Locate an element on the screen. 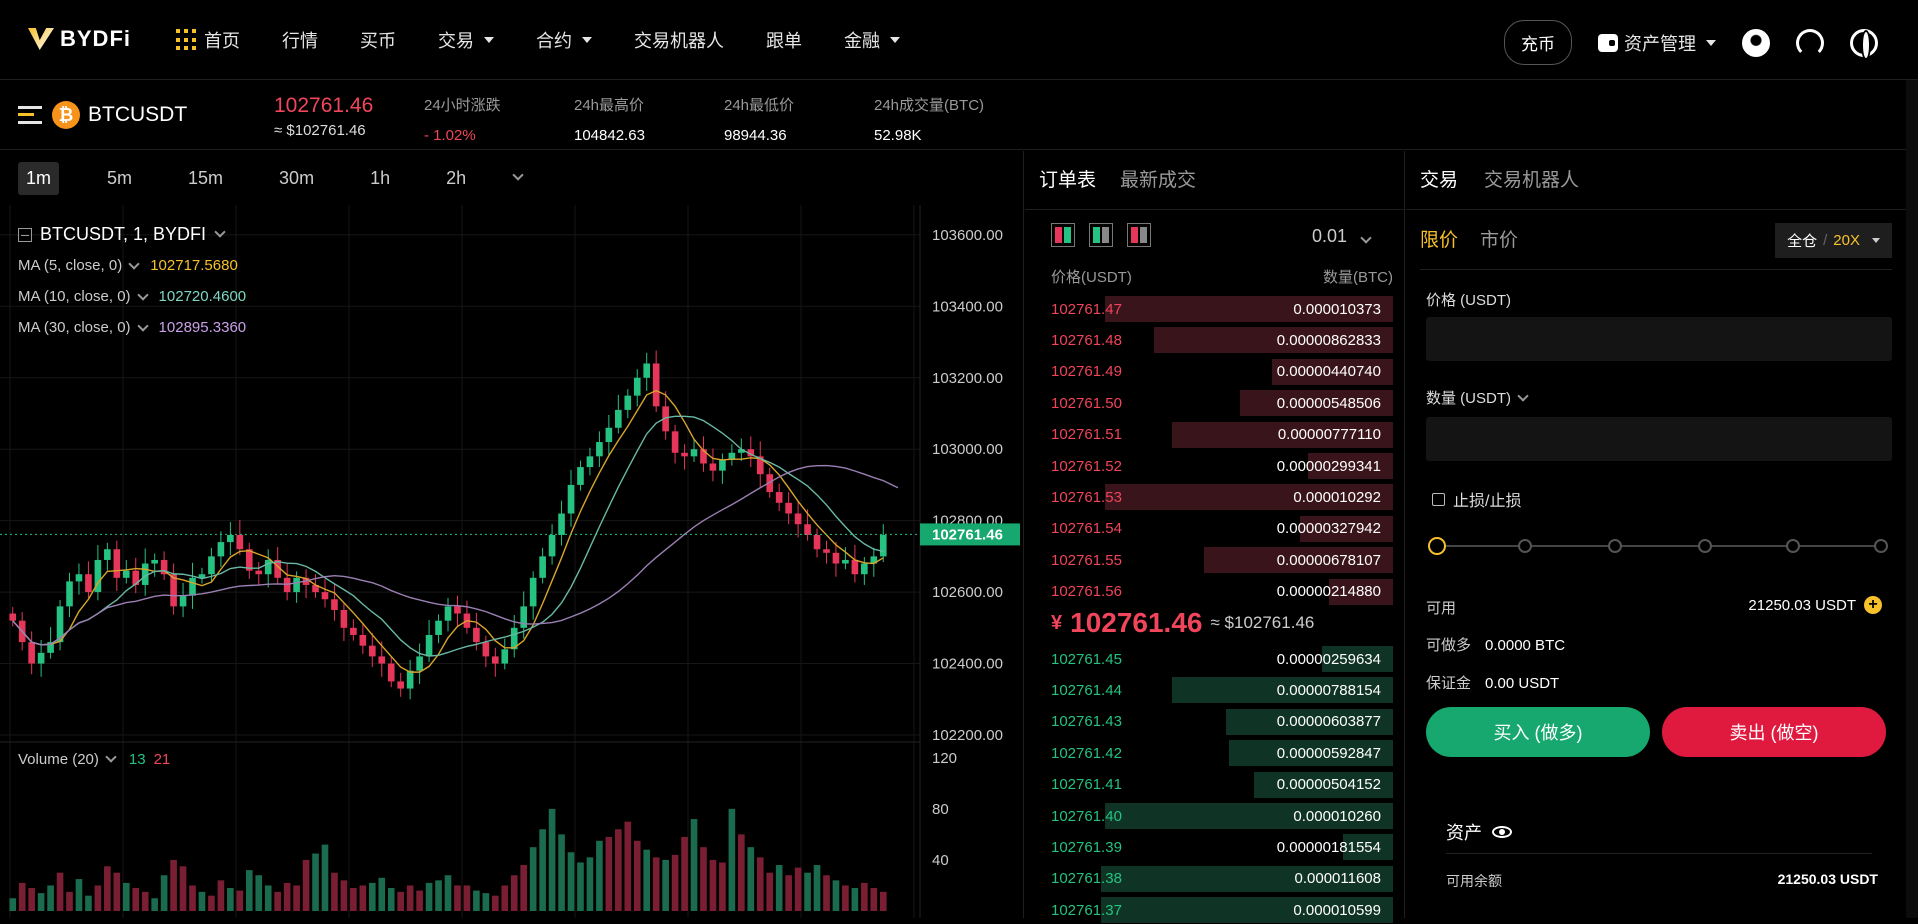 The image size is (1918, 924). ask-row: 102761.55 0.00000678107 is located at coordinates (1215, 560).